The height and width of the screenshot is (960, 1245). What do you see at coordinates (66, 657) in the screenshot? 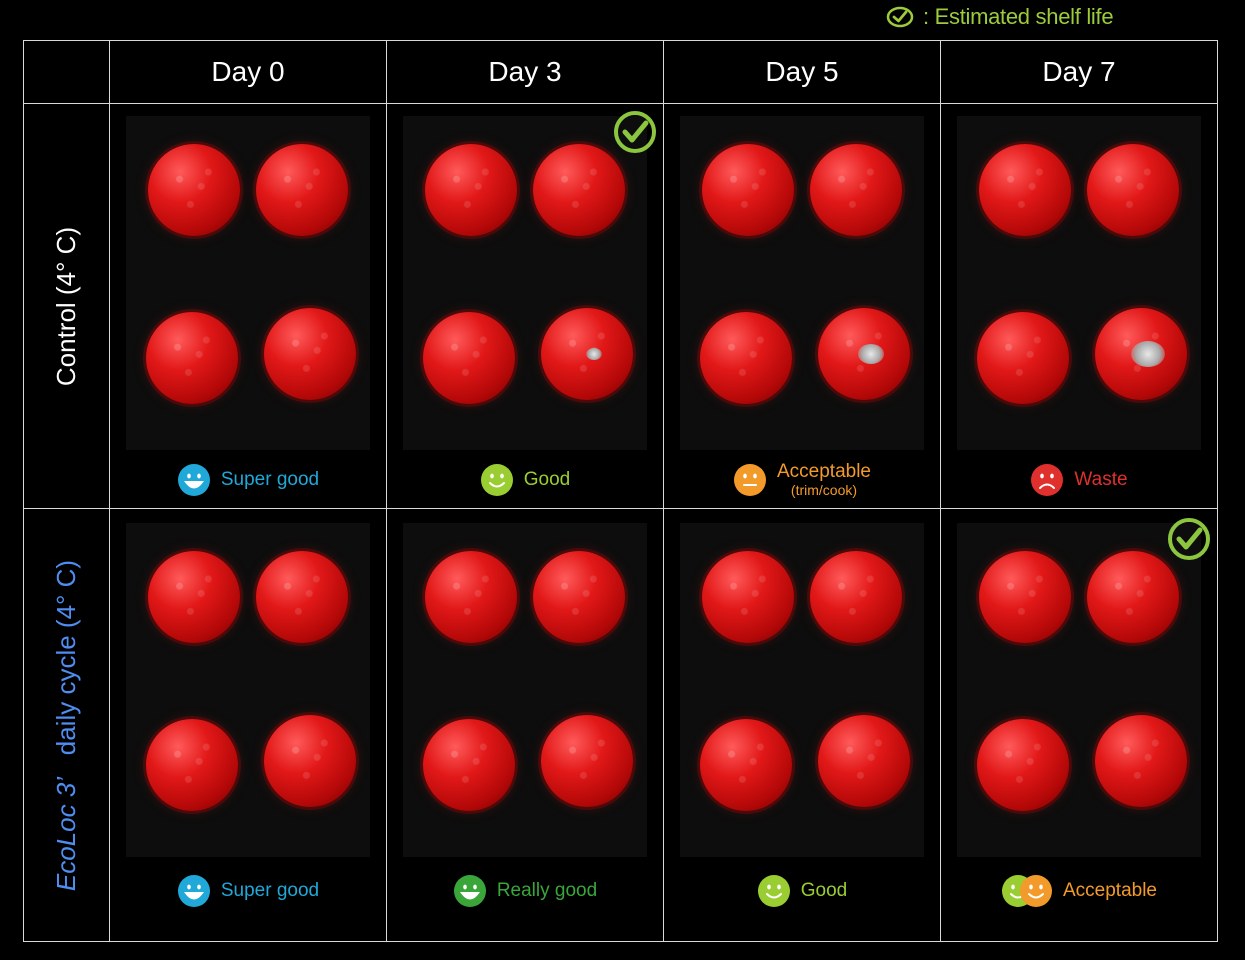
I see `ecoloc-cycle: daily cycle (4° C)` at bounding box center [66, 657].